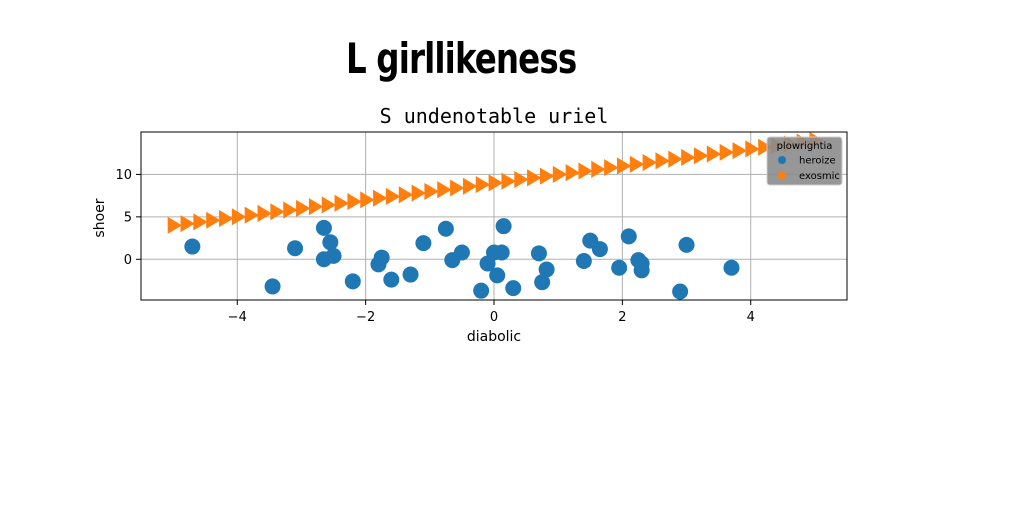 This screenshot has height=512, width=1024. What do you see at coordinates (805, 146) in the screenshot?
I see `legend-title: plowrightia` at bounding box center [805, 146].